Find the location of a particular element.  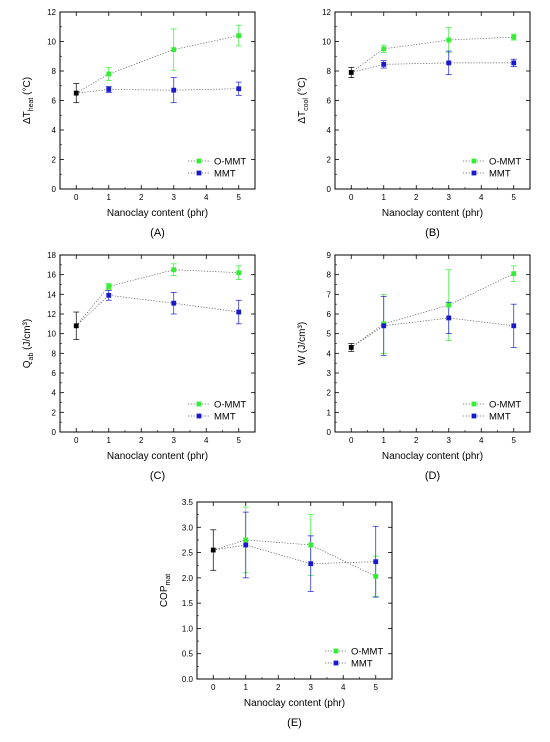

x-axis-label: Nanoclay content (phr) is located at coordinates (157, 456).